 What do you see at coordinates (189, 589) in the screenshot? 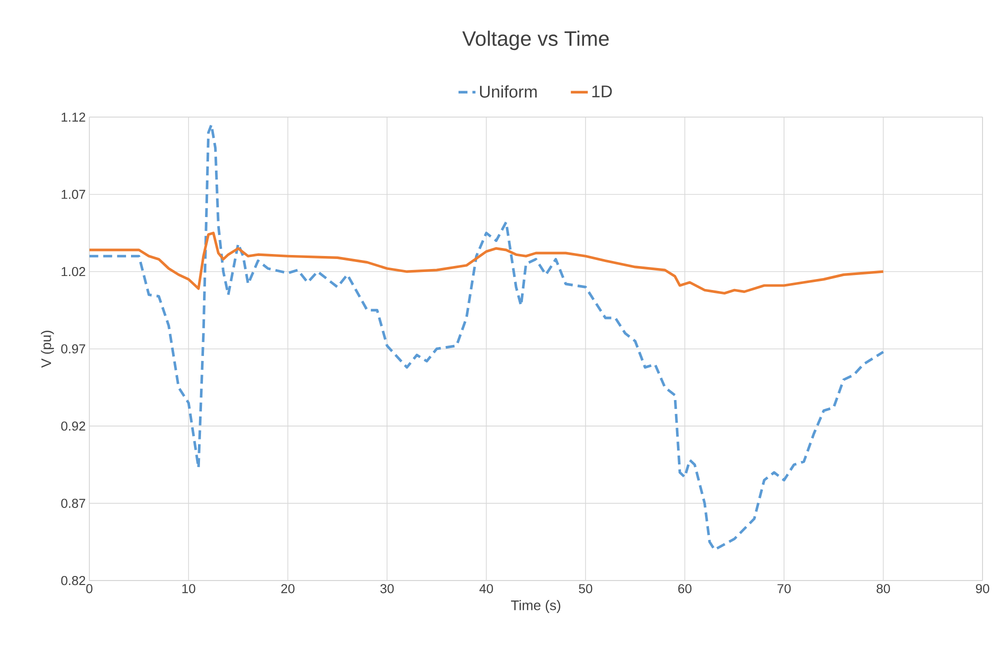
I see `x-tick-label: 10` at bounding box center [189, 589].